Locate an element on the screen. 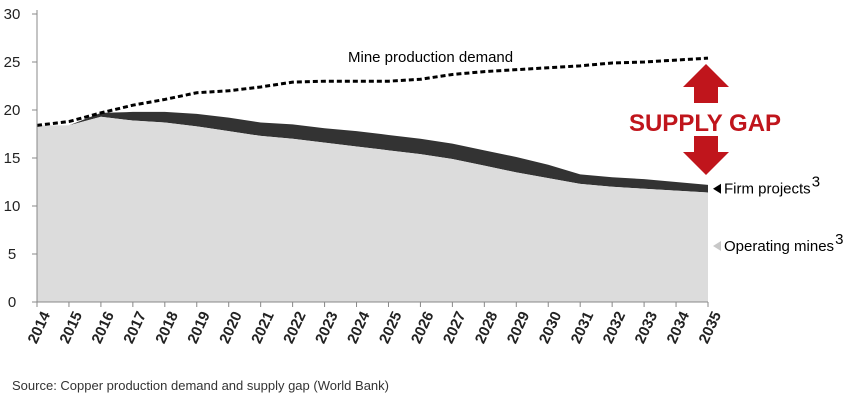  x-tick-label: 2029 is located at coordinates (519, 327).